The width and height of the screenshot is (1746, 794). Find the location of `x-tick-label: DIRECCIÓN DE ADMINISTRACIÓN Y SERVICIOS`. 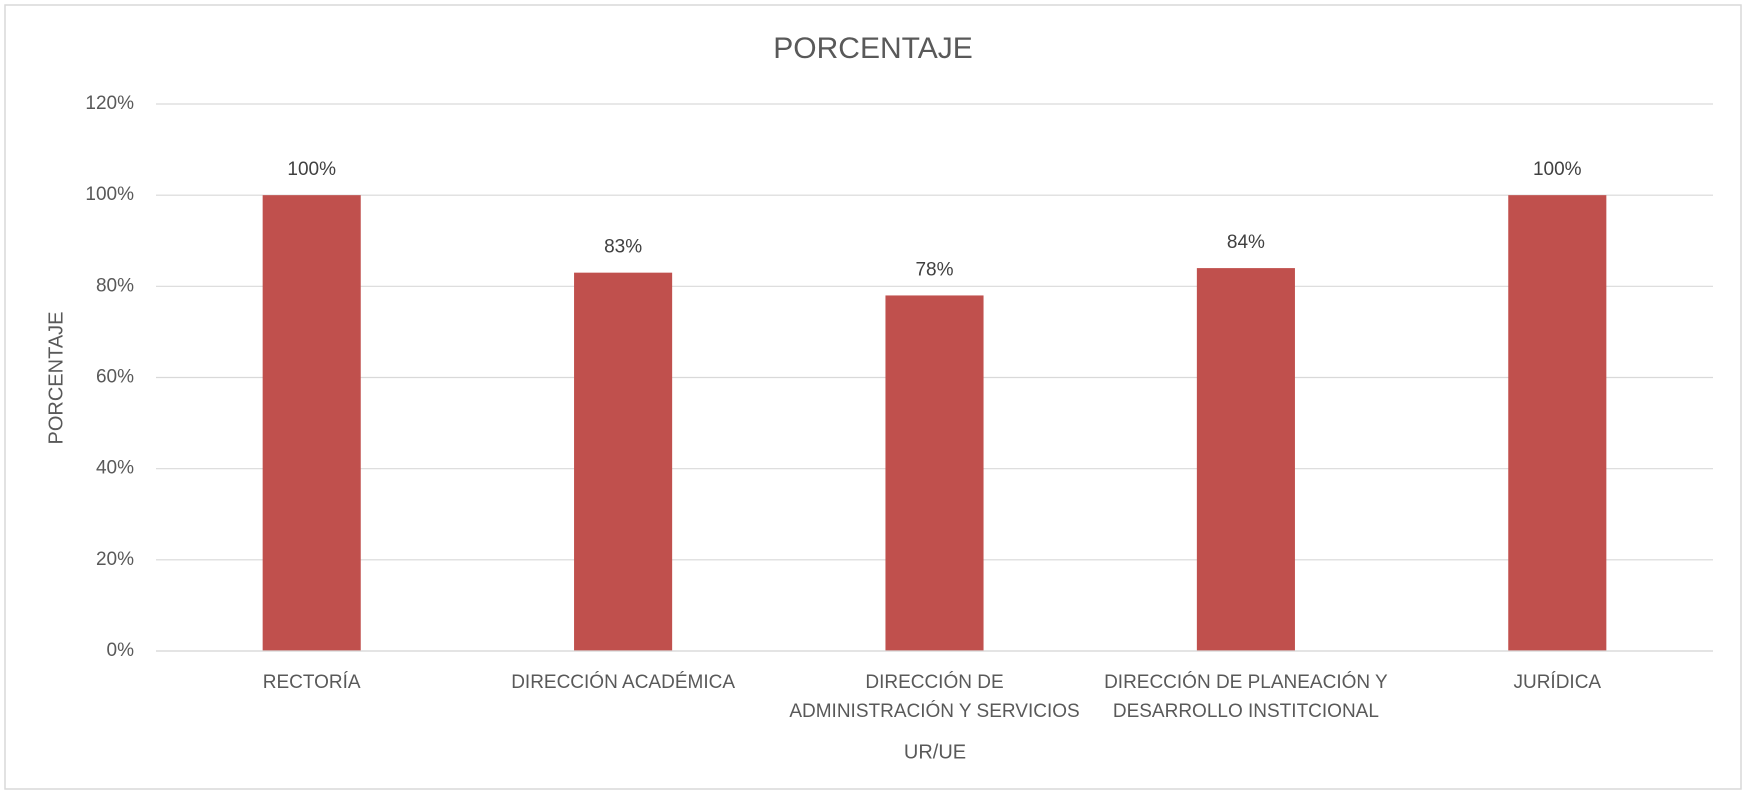

x-tick-label: DIRECCIÓN DE ADMINISTRACIÓN Y SERVICIOS is located at coordinates (934, 696).